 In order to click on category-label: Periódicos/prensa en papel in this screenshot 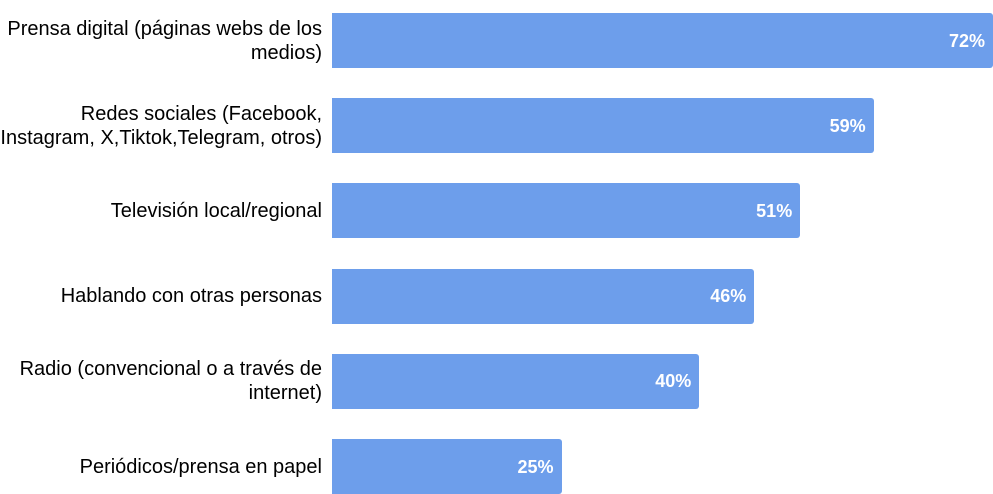, I will do `click(200, 466)`.